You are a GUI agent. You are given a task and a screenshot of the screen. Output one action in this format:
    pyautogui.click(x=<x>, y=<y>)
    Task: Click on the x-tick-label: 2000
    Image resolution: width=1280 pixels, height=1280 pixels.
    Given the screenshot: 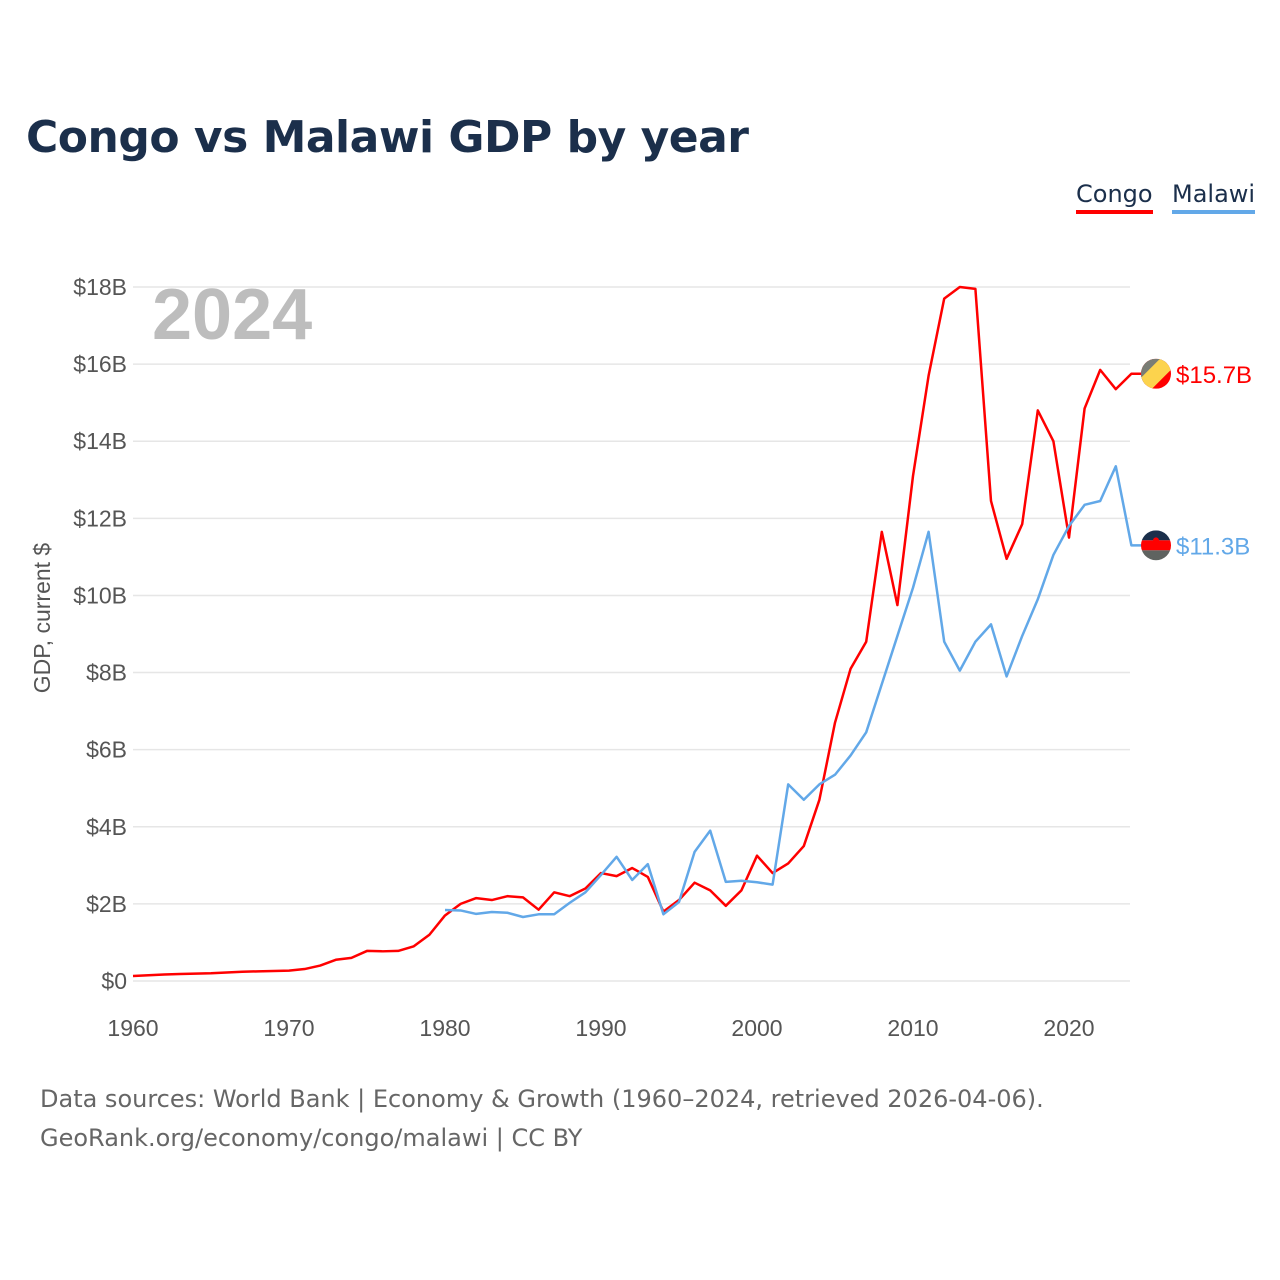 What is the action you would take?
    pyautogui.click(x=756, y=1028)
    